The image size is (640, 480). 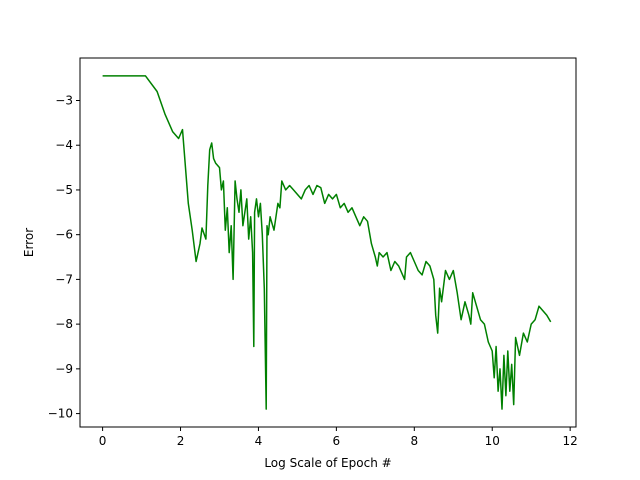 I want to click on x-axis-ticks: 0 2 4 6 8 10 12, so click(x=338, y=437).